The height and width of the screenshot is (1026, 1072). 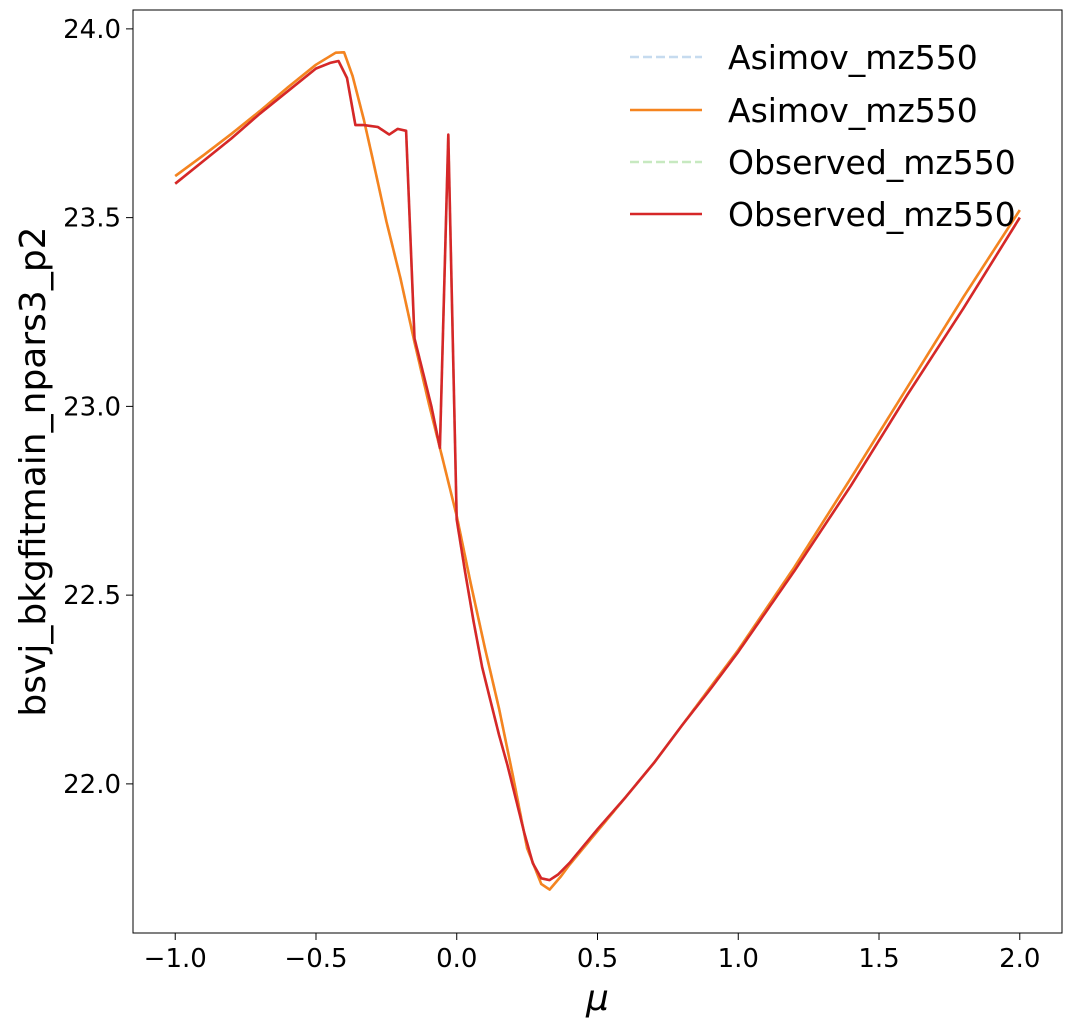 What do you see at coordinates (597, 998) in the screenshot?
I see `x-axis-title: μ` at bounding box center [597, 998].